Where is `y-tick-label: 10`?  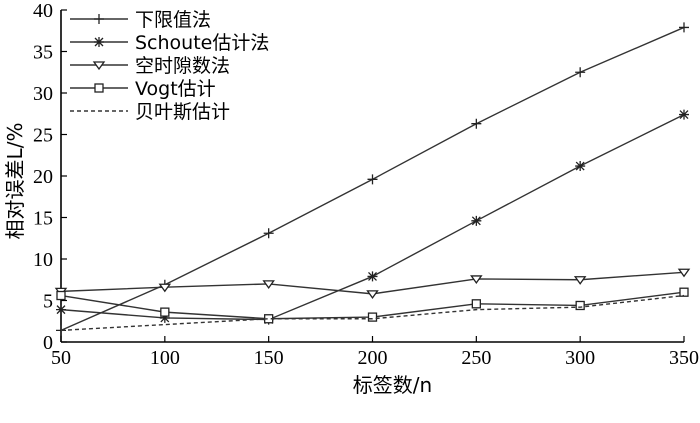
y-tick-label: 10 is located at coordinates (43, 260).